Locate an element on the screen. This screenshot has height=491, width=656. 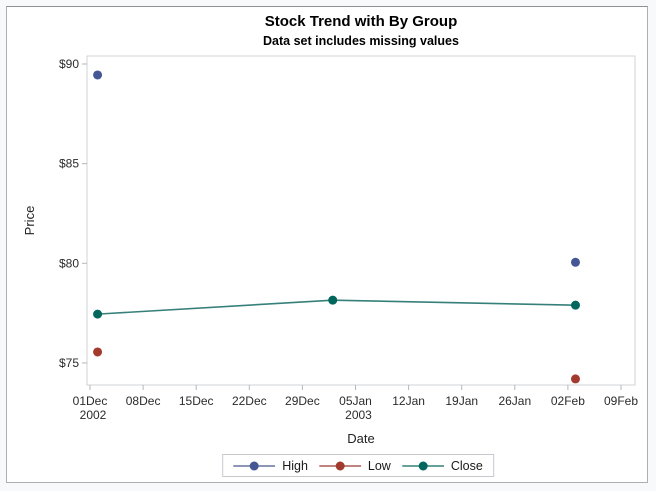
legend-item-low: Low is located at coordinates (354, 465).